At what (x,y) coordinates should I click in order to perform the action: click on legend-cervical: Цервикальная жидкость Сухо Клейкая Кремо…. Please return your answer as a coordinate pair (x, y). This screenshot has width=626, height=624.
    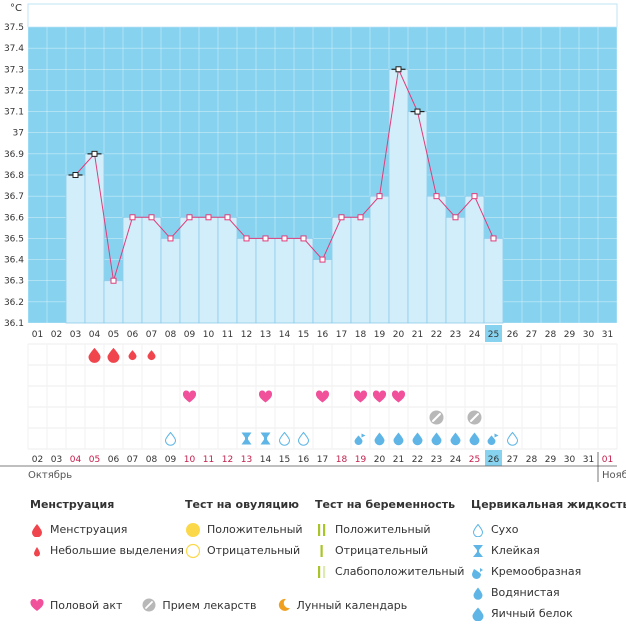
    Looking at the image, I should click on (548, 561).